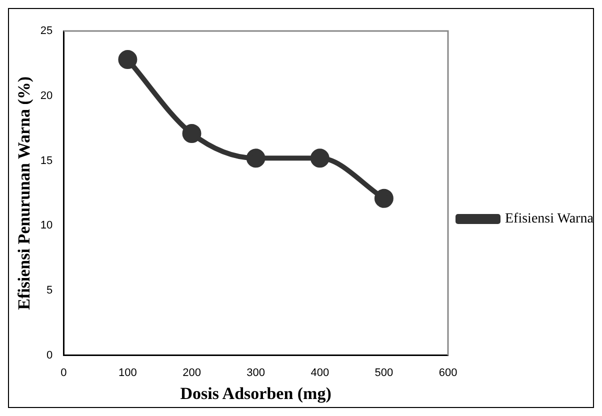 This screenshot has height=416, width=602. Describe the element at coordinates (384, 373) in the screenshot. I see `x-tick-label: 500` at that location.